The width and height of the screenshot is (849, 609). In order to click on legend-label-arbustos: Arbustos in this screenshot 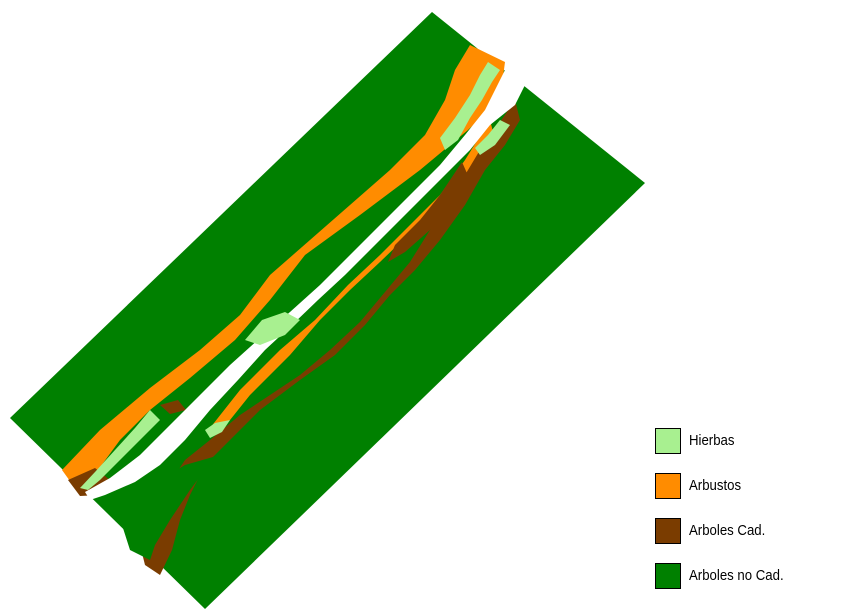, I will do `click(715, 485)`.